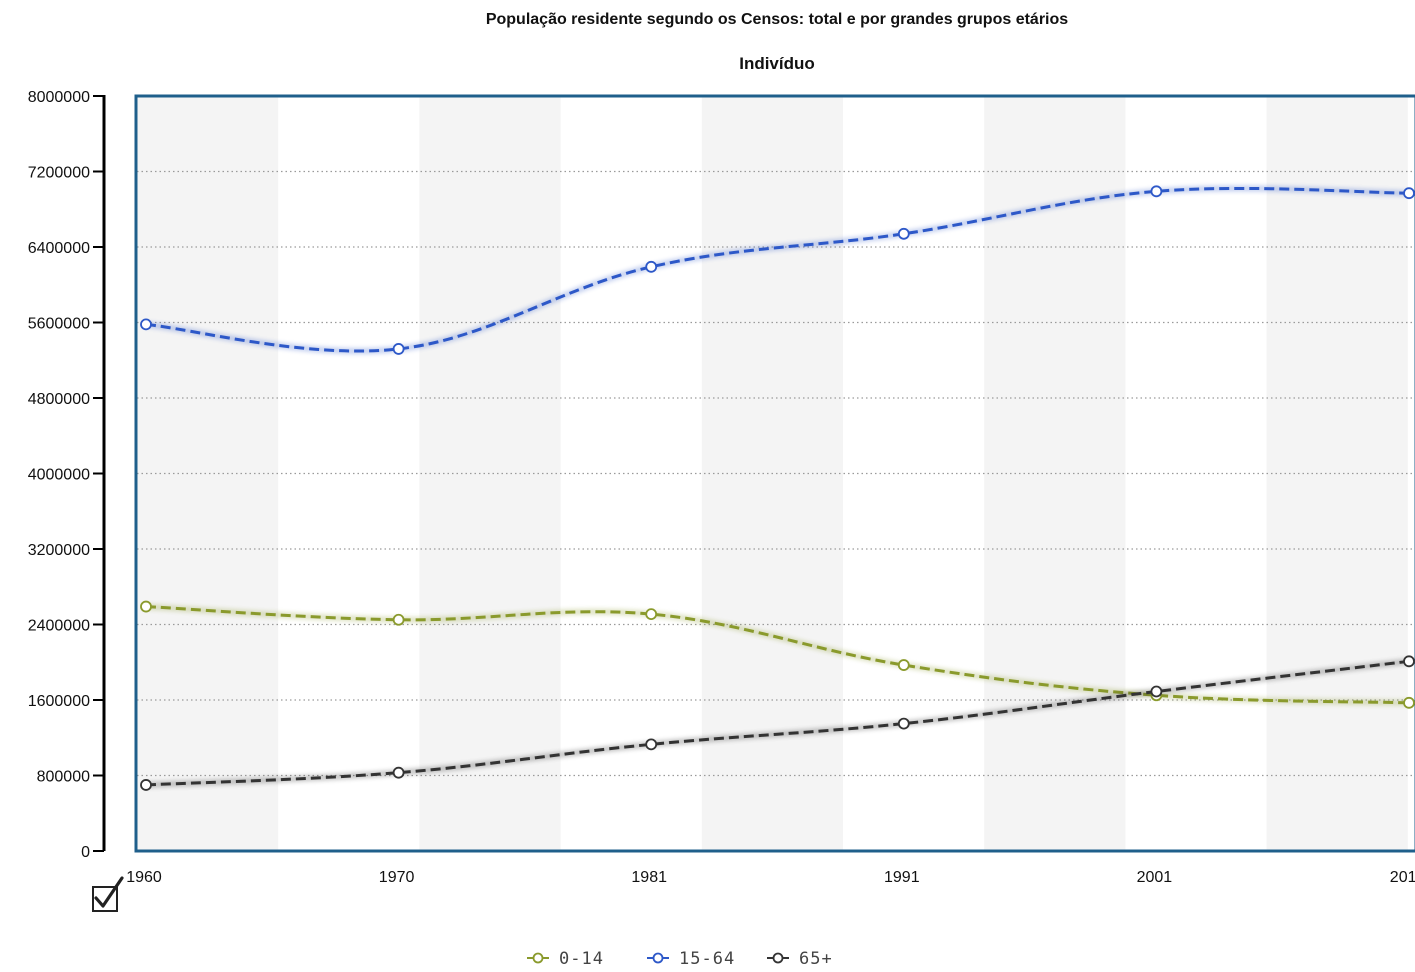  I want to click on legend-item: 0-14, so click(565, 959).